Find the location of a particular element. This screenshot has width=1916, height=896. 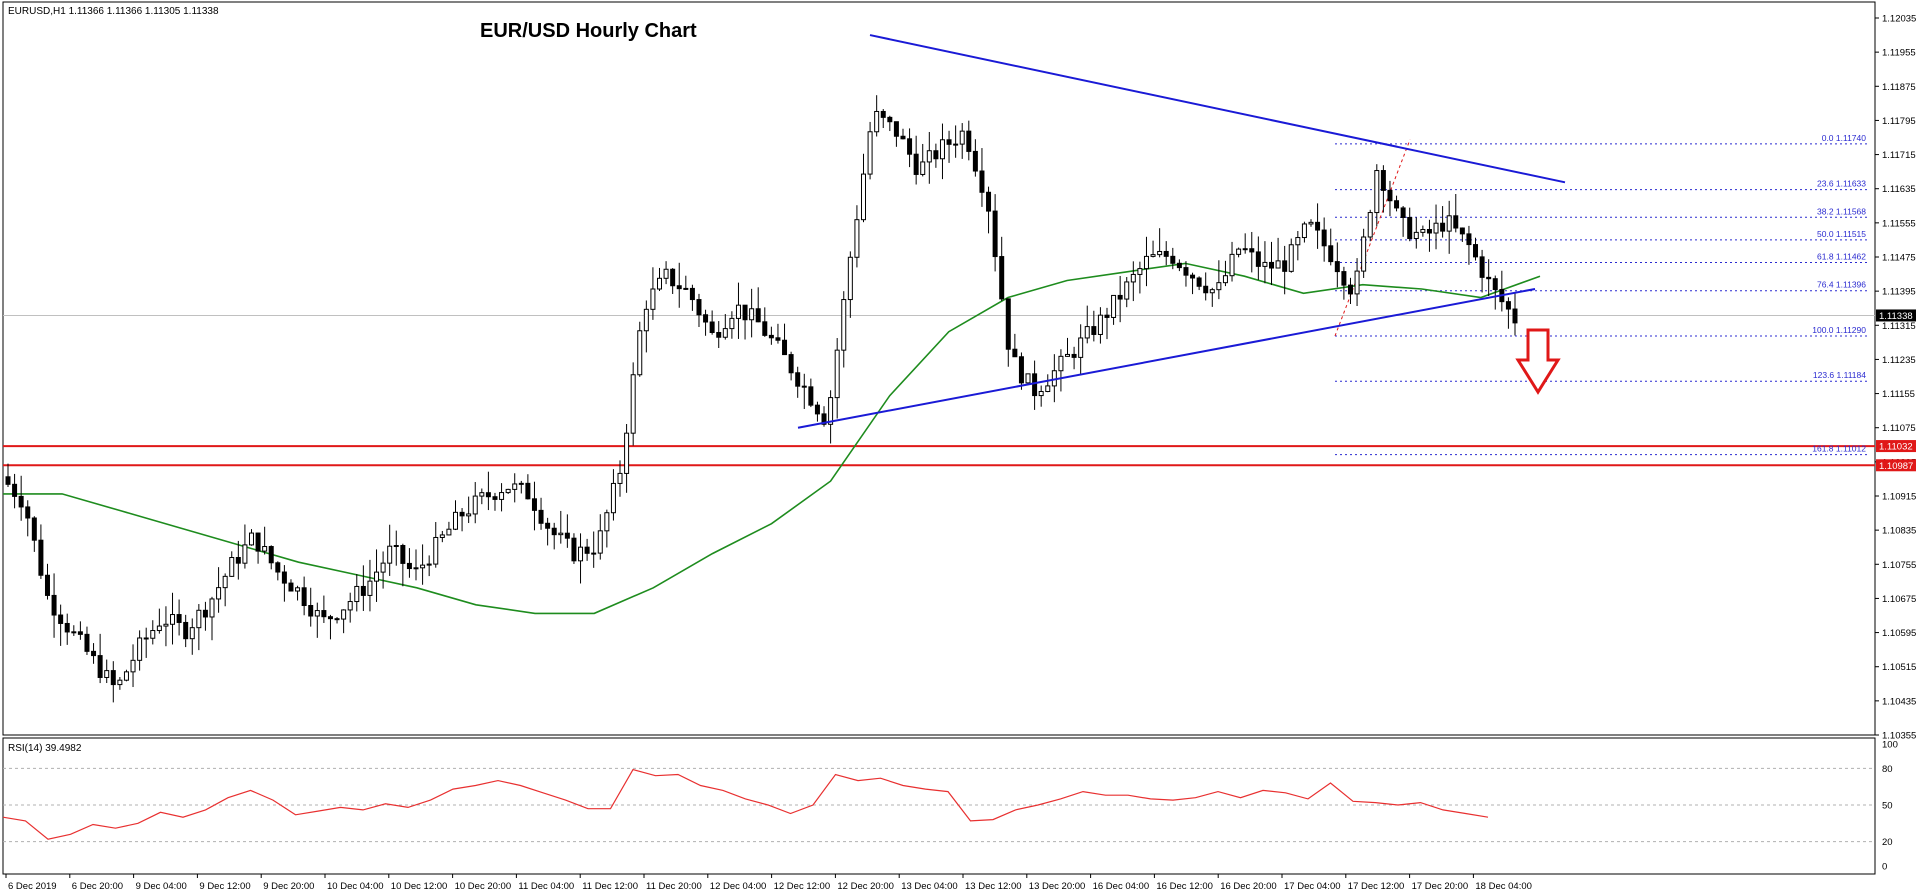

x-tick-label: 9 Dec 04:00 is located at coordinates (161, 886).